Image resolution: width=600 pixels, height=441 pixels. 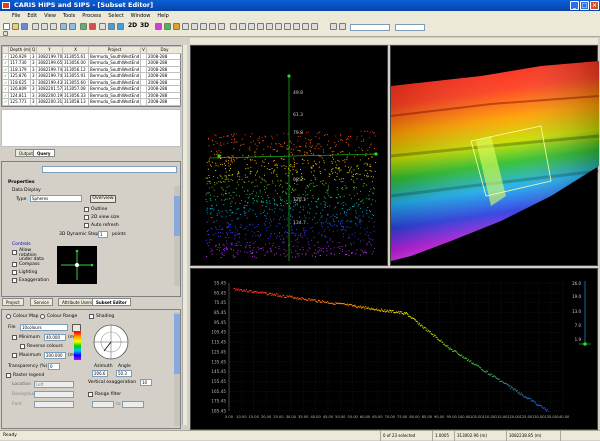 I want to click on outline-checkbox, so click(x=86, y=209).